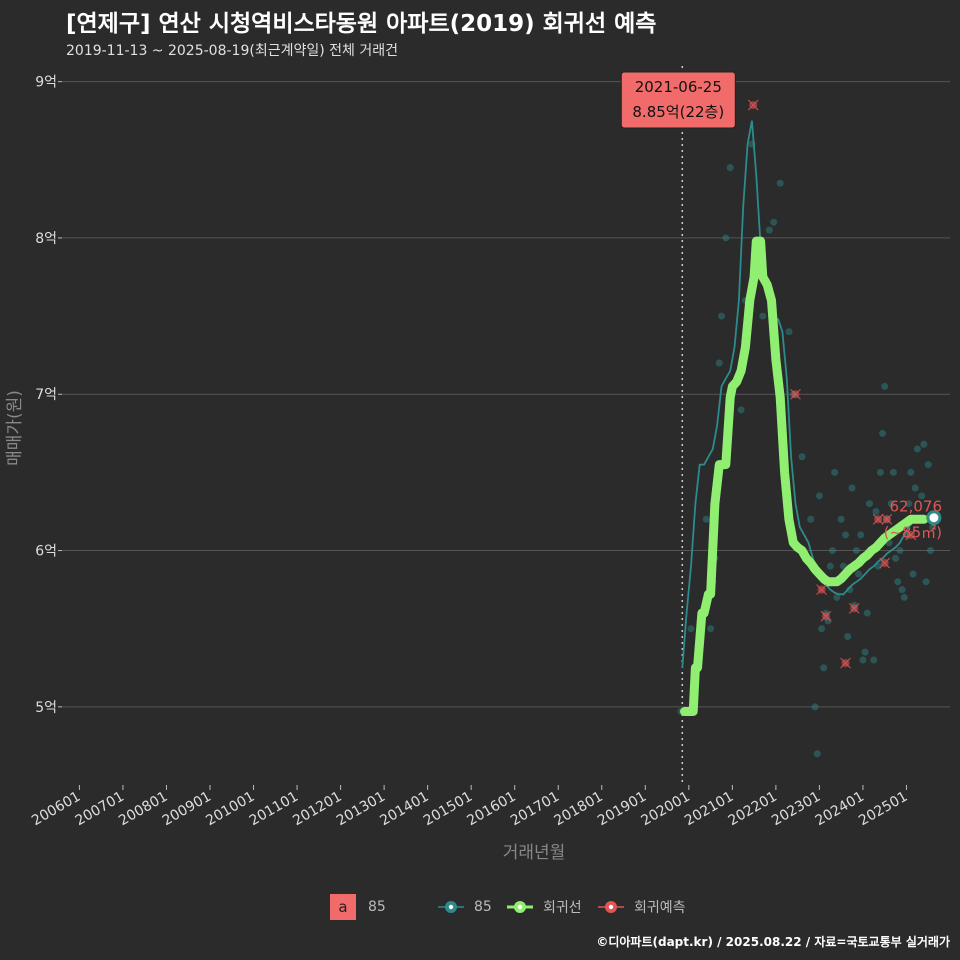  What do you see at coordinates (709, 809) in the screenshot?
I see `x-tick-label: 202101` at bounding box center [709, 809].